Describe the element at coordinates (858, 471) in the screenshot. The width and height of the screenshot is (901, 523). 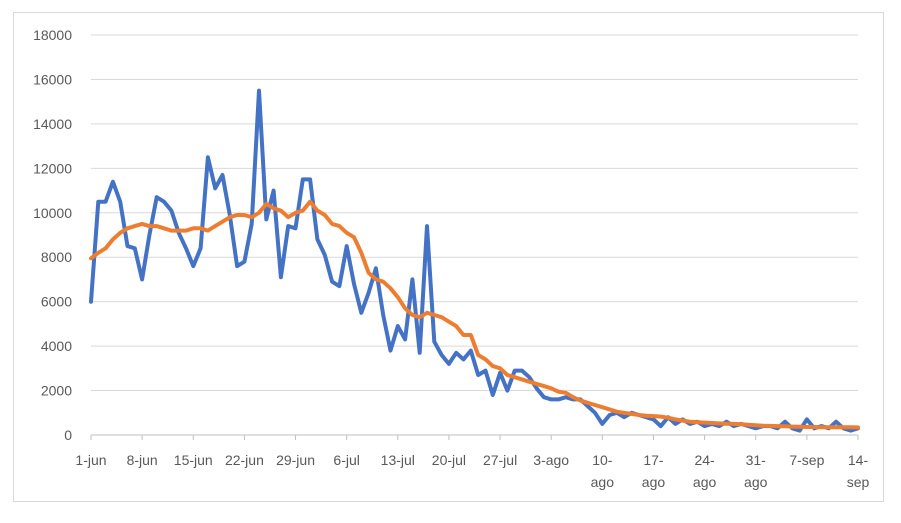
I see `x-tick-label: 14- sep` at that location.